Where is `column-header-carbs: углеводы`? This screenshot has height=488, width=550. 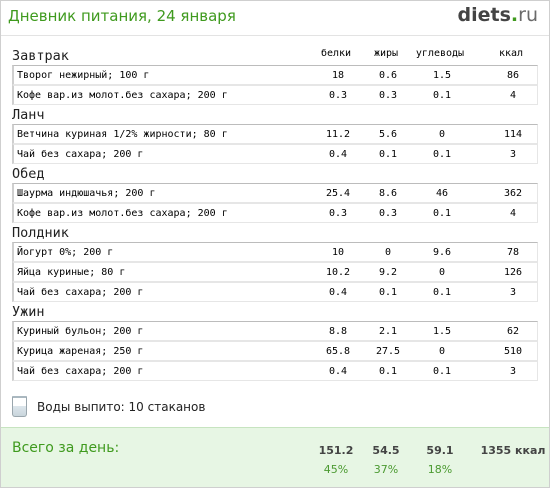 column-header-carbs: углеводы is located at coordinates (440, 53).